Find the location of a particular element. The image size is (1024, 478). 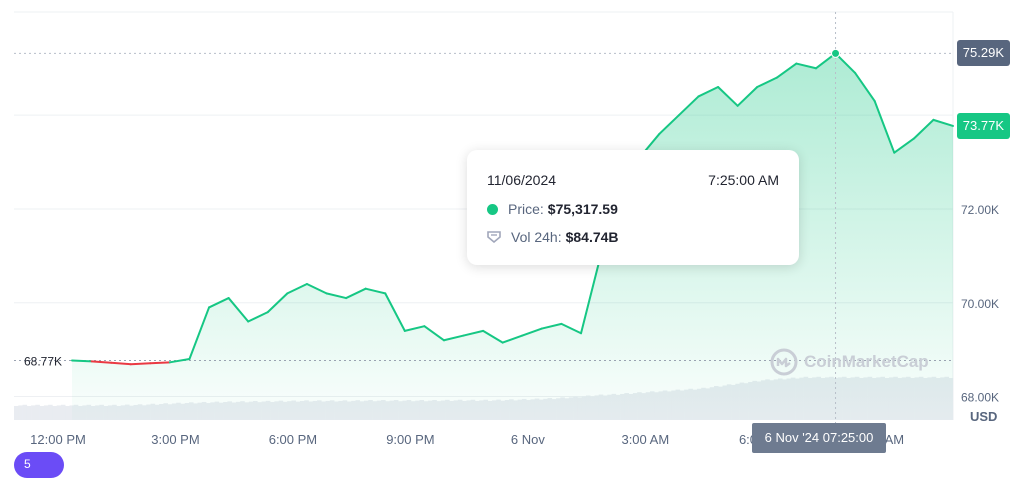

tooltip-price-row: Price: $75,317.59 is located at coordinates (552, 209).